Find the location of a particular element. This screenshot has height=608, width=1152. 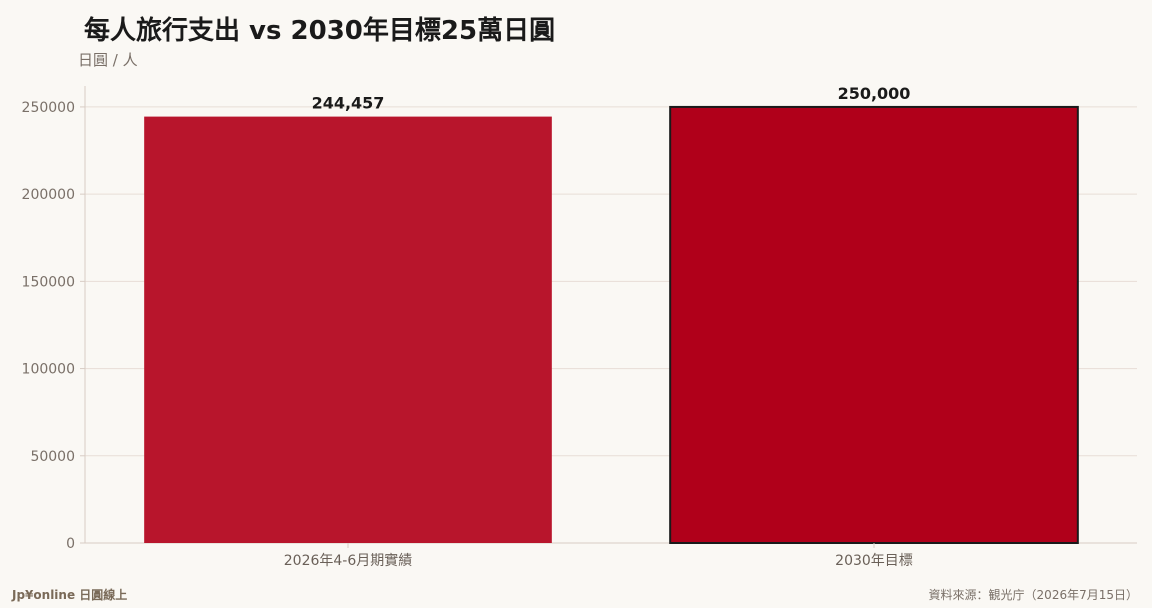

y-tick-label: 0 is located at coordinates (70, 544).